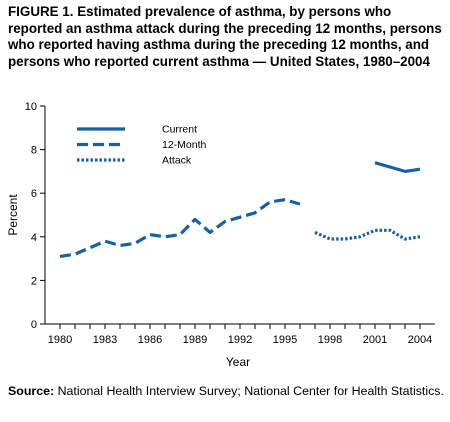 Image resolution: width=450 pixels, height=422 pixels. What do you see at coordinates (34, 281) in the screenshot?
I see `y-tick-label-2: 2` at bounding box center [34, 281].